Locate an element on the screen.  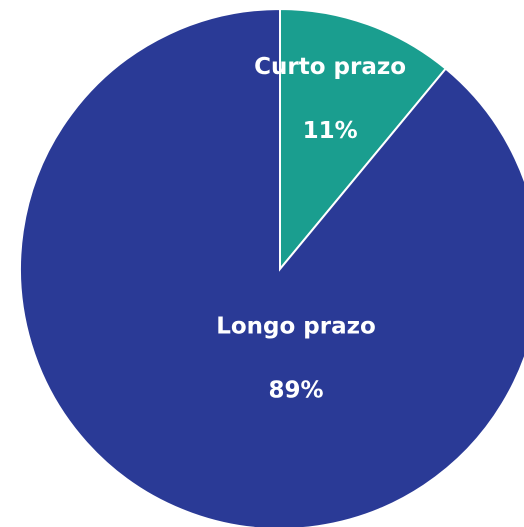
slice-label: Curto prazo is located at coordinates (330, 67).